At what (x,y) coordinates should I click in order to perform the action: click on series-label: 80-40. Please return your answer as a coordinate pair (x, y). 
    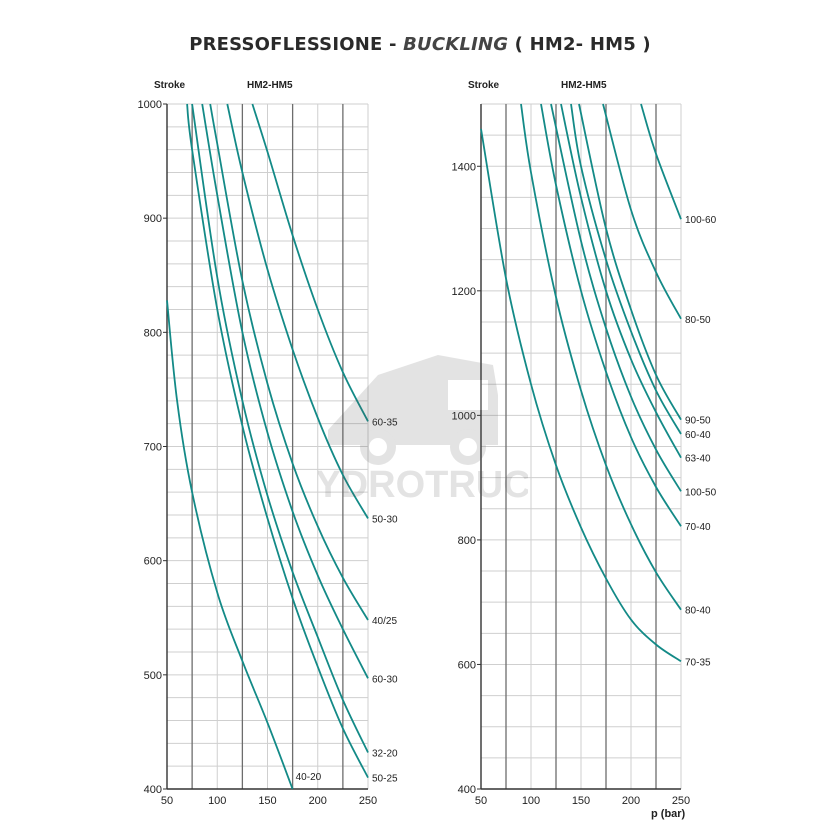
    Looking at the image, I should click on (698, 611).